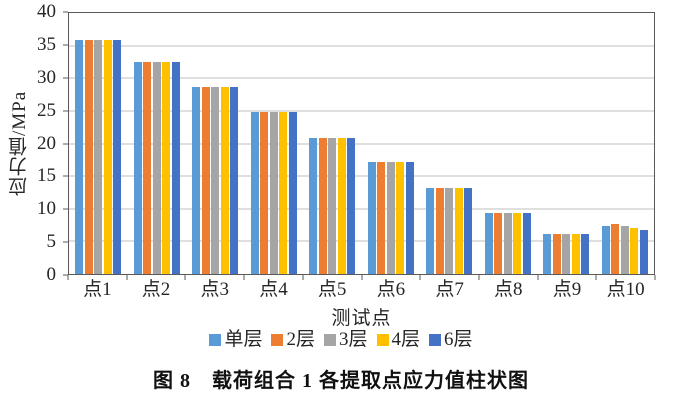 The width and height of the screenshot is (682, 410). I want to click on bar-2层-点7, so click(439, 230).